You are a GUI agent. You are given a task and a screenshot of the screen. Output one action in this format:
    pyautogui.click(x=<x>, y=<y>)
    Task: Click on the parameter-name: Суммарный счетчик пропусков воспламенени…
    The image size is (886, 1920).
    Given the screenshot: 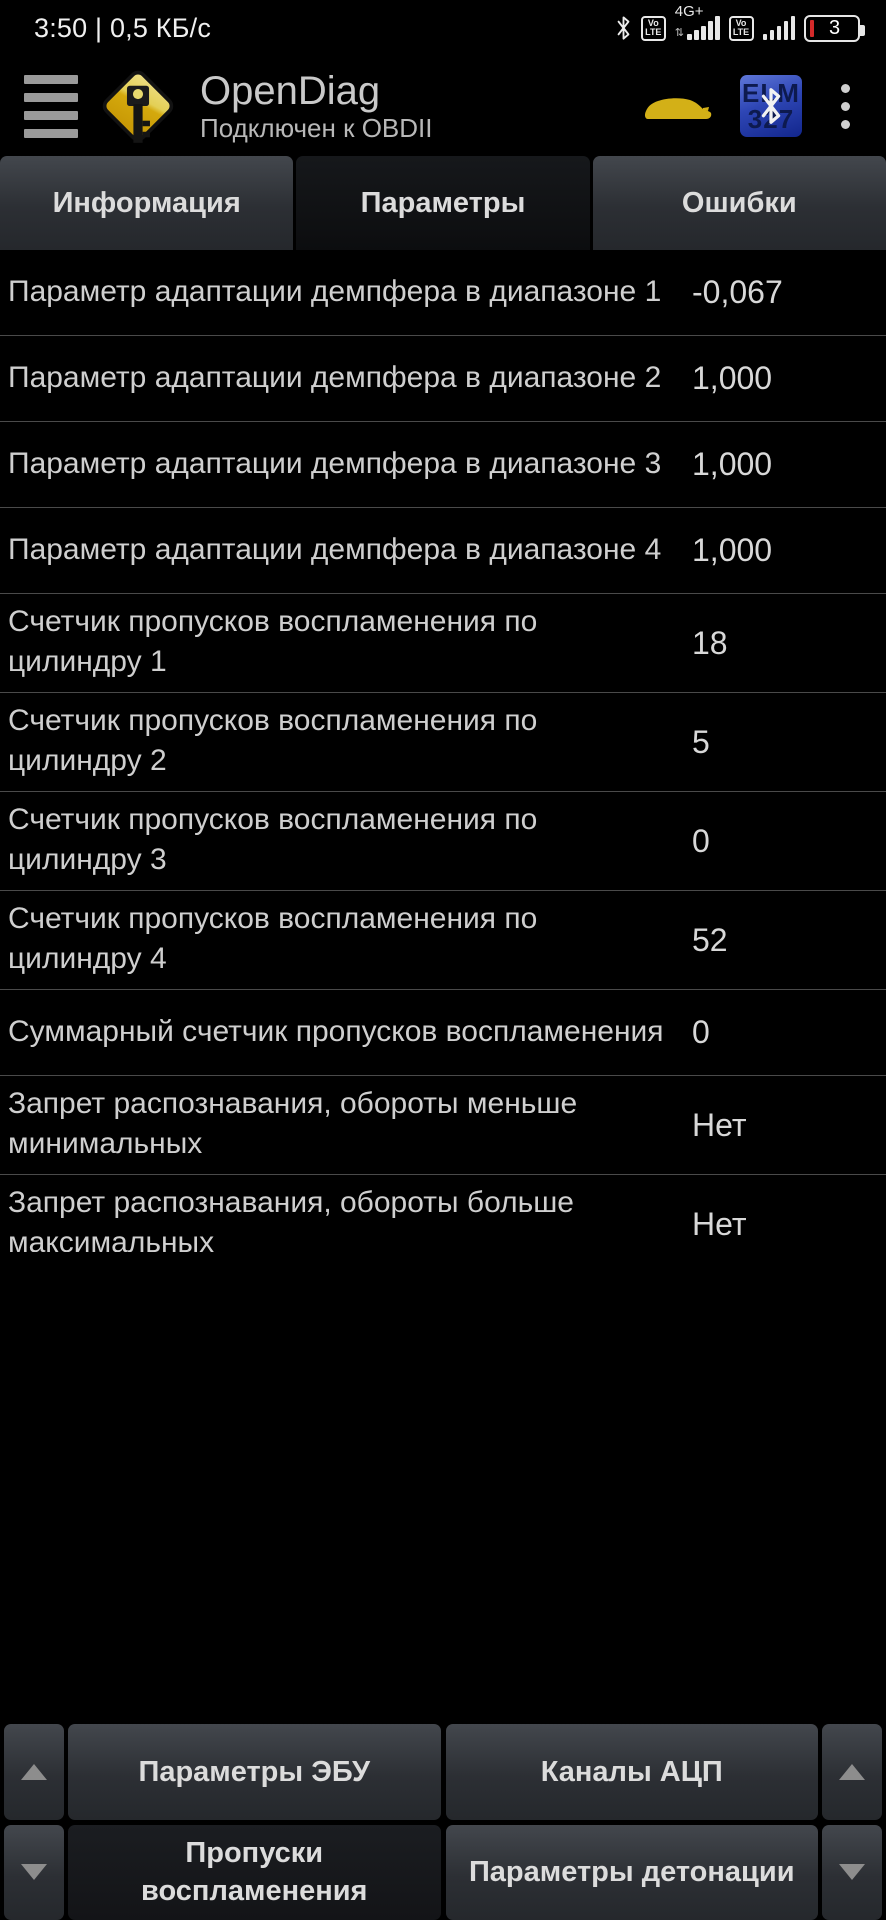 What is the action you would take?
    pyautogui.click(x=336, y=1031)
    